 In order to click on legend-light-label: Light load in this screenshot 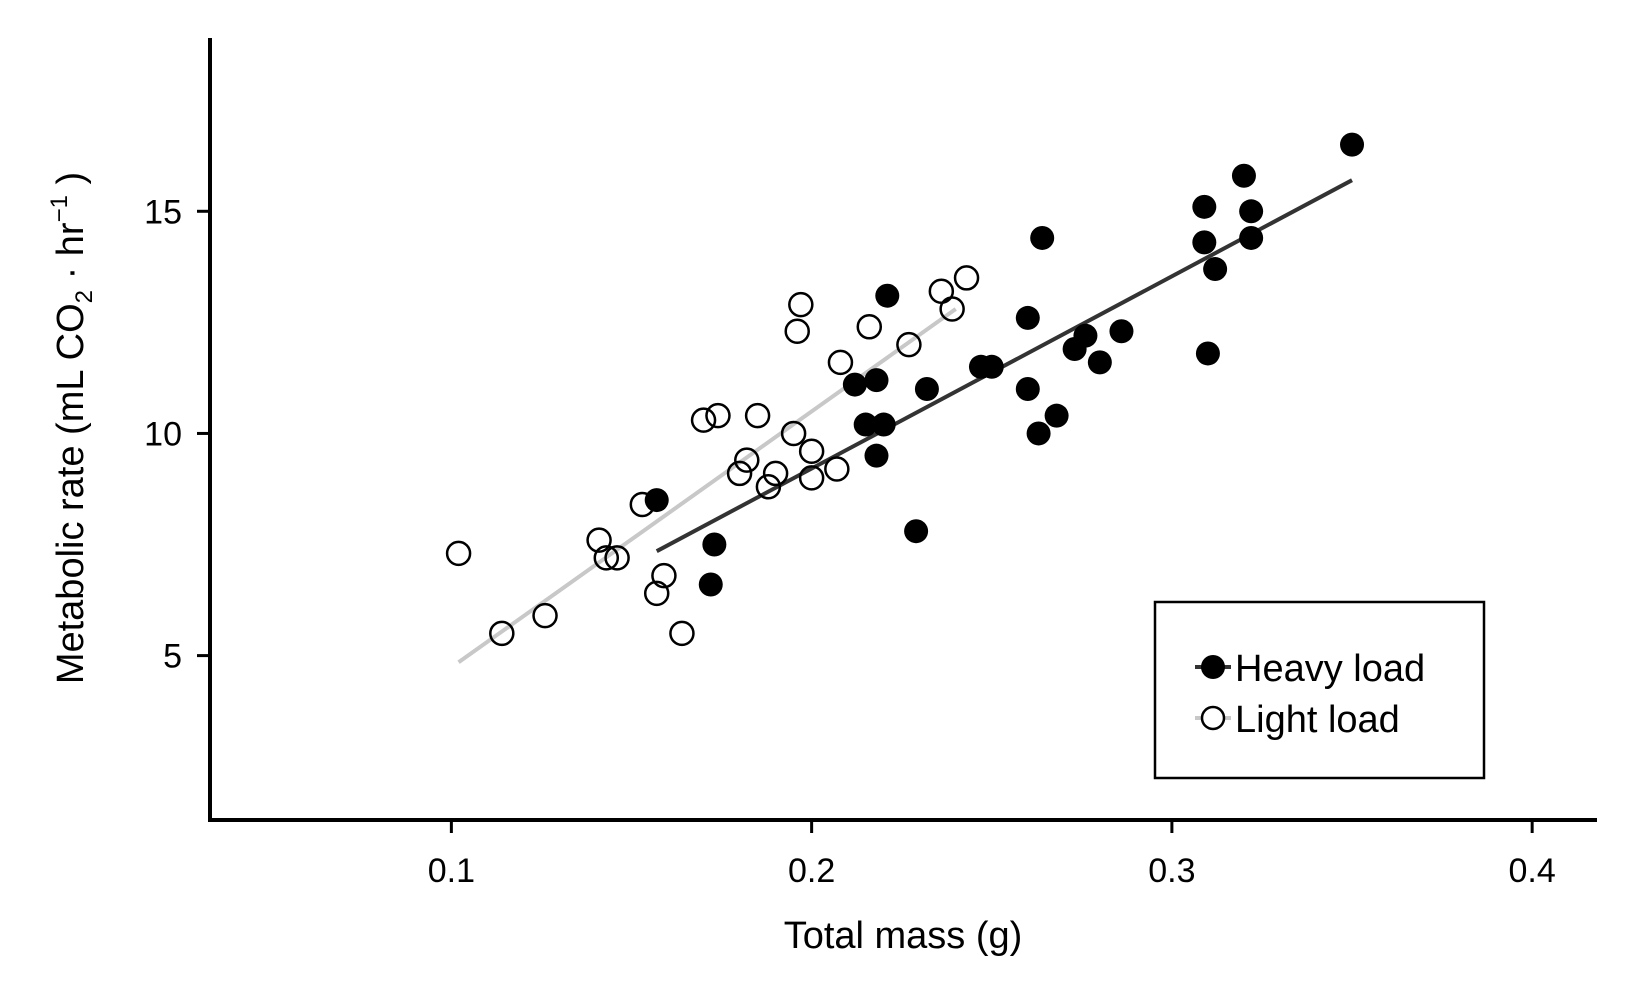, I will do `click(1317, 720)`.